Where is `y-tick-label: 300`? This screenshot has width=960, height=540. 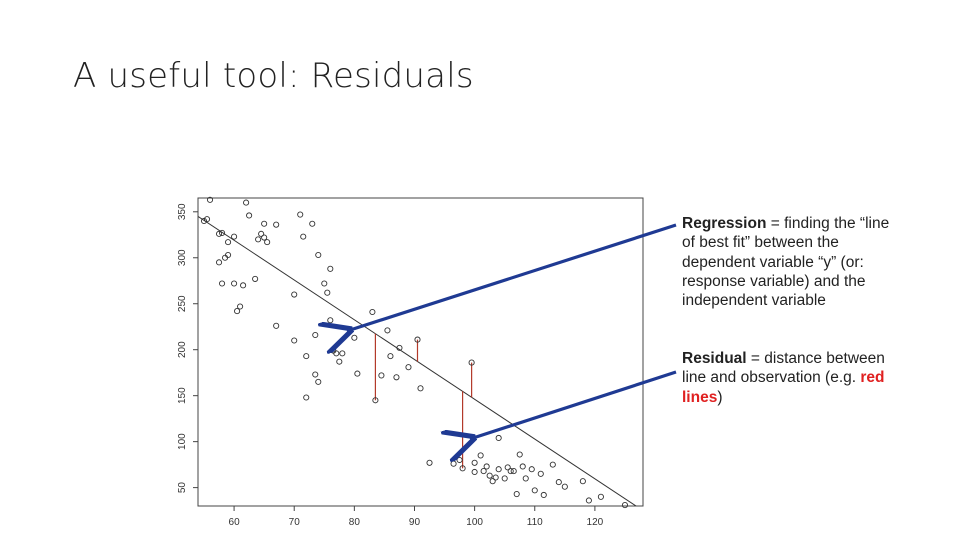
y-tick-label: 300 is located at coordinates (182, 257).